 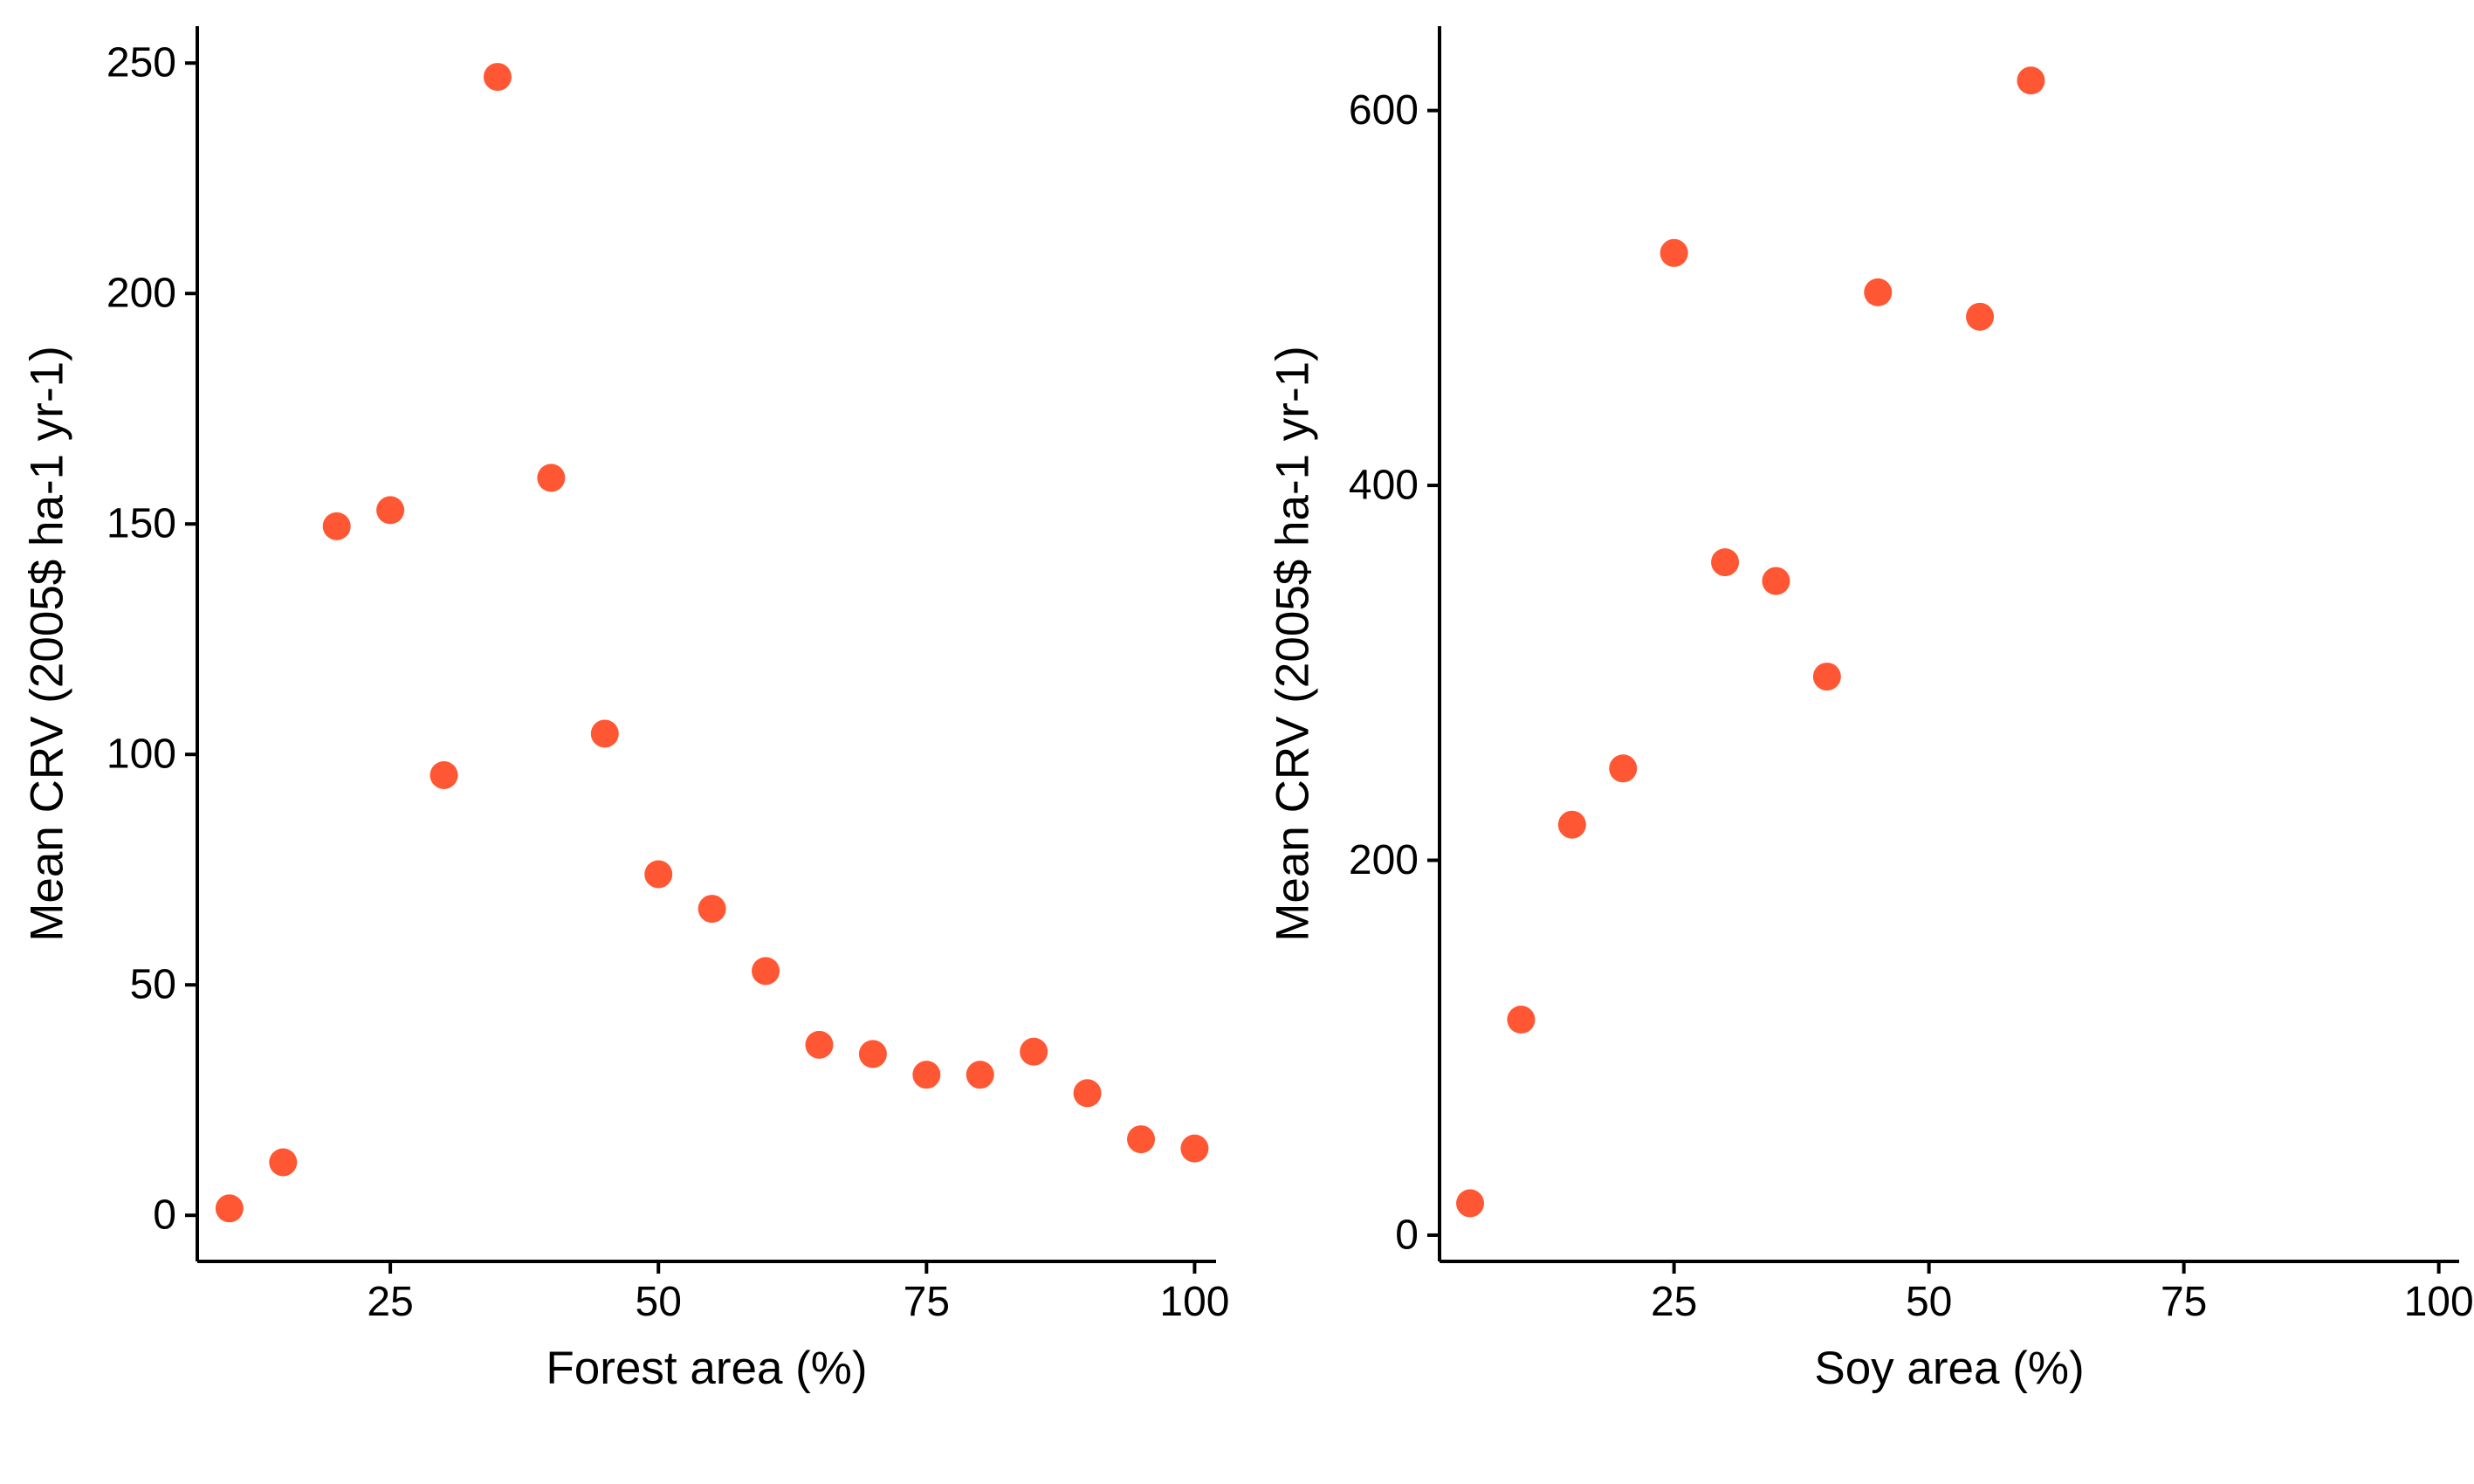 What do you see at coordinates (1384, 860) in the screenshot?
I see `soy-y-tick-label: 200` at bounding box center [1384, 860].